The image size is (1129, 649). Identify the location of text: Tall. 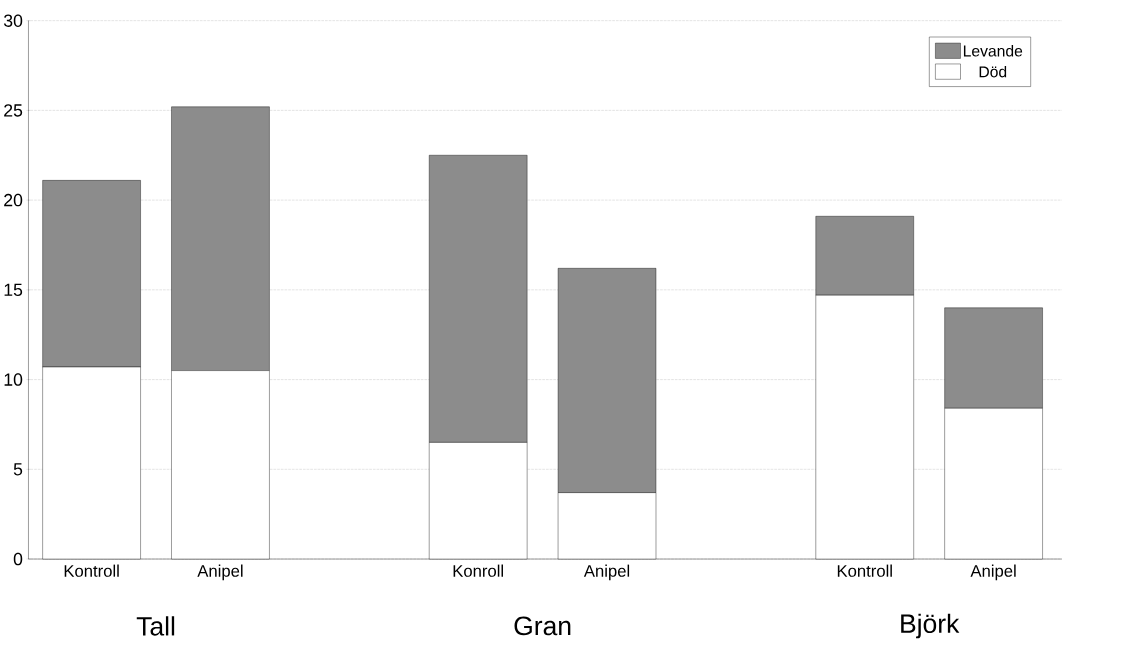
(155, 626).